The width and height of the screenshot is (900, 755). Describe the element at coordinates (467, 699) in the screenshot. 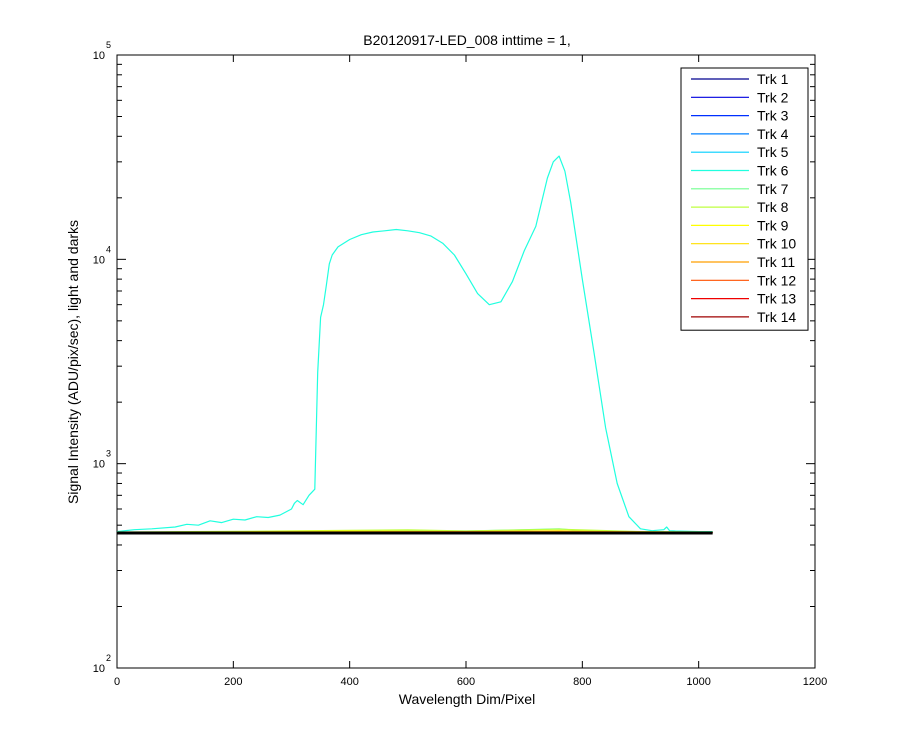

I see `x-axis-label: Wavelength Dim/Pixel` at that location.